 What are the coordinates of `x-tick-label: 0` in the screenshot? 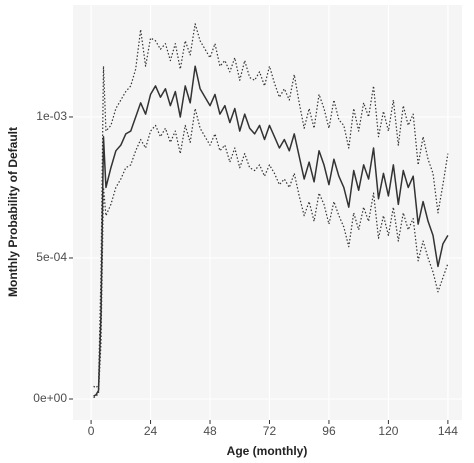 It's located at (91, 431).